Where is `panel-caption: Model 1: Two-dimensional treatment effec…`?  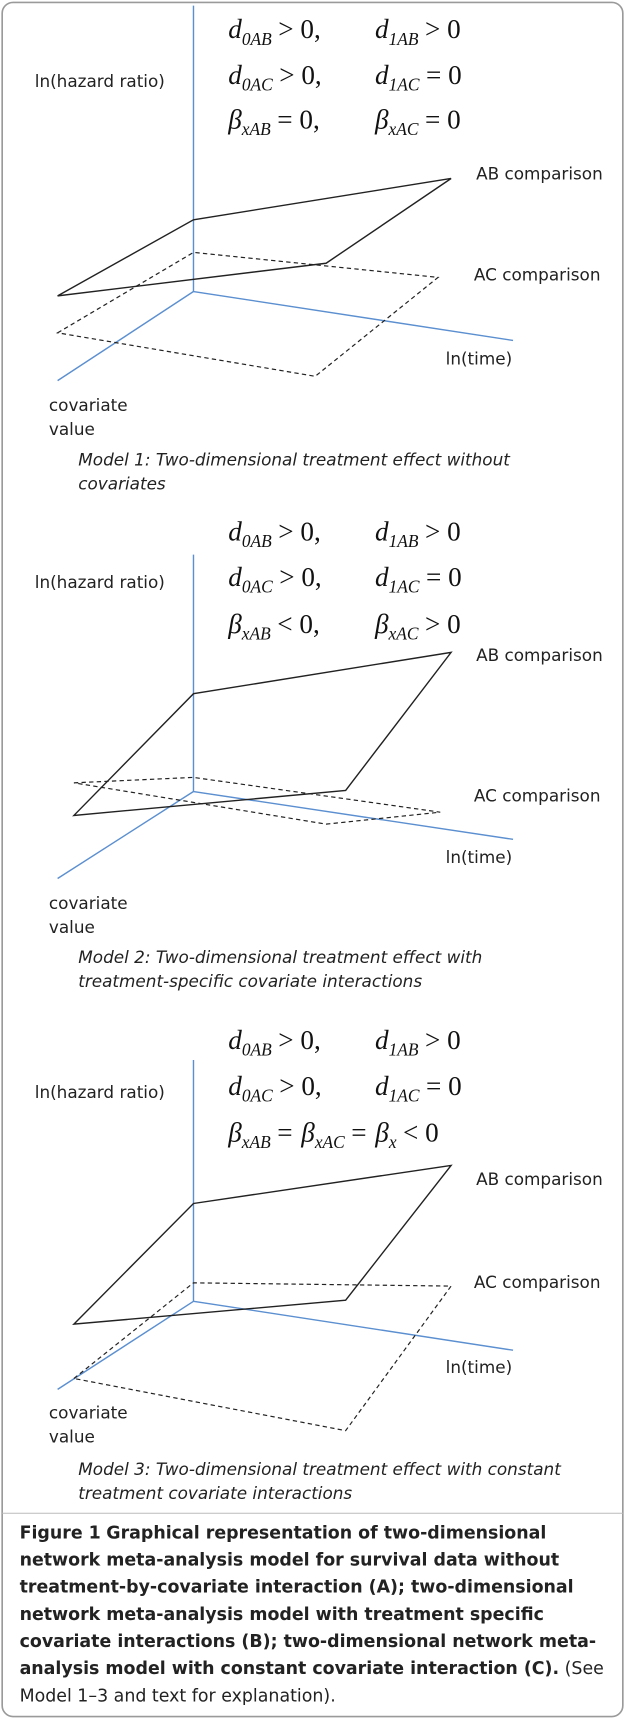 panel-caption: Model 1: Two-dimensional treatment effec… is located at coordinates (294, 459).